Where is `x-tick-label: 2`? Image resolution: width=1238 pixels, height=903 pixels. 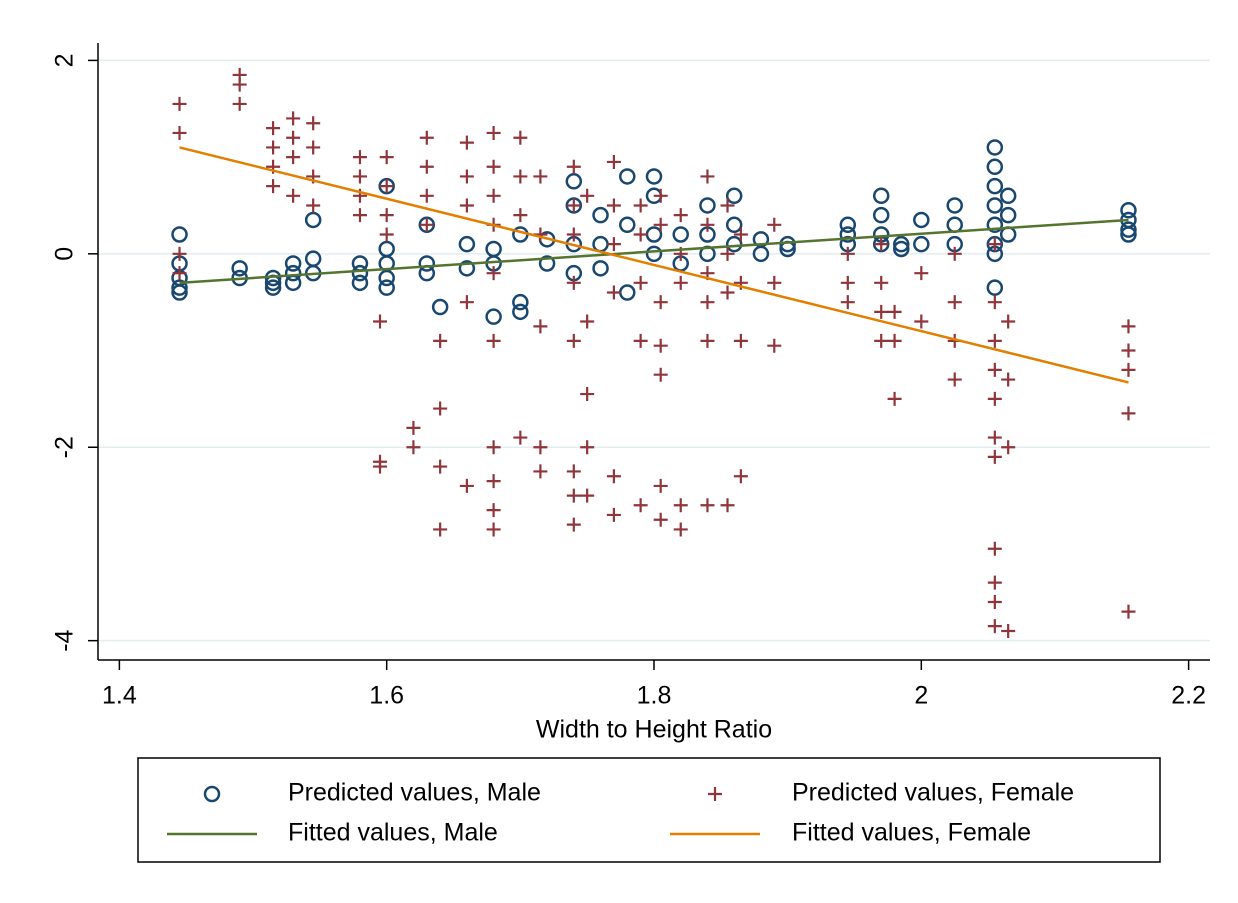
x-tick-label: 2 is located at coordinates (921, 696).